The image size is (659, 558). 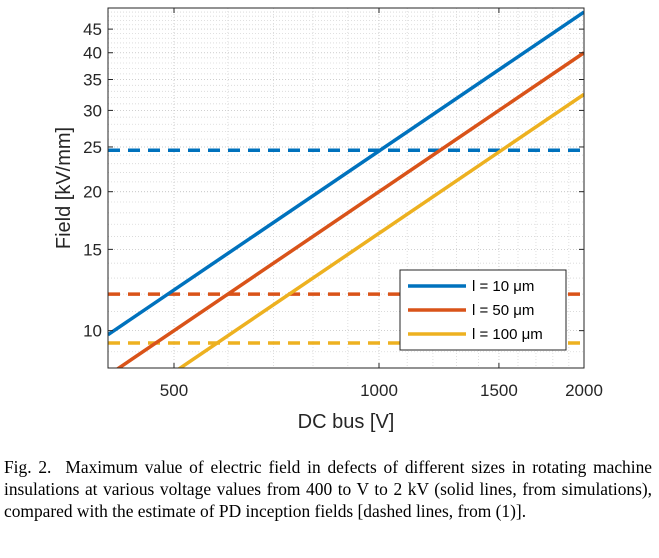 What do you see at coordinates (92, 249) in the screenshot?
I see `y-tick-label: 15` at bounding box center [92, 249].